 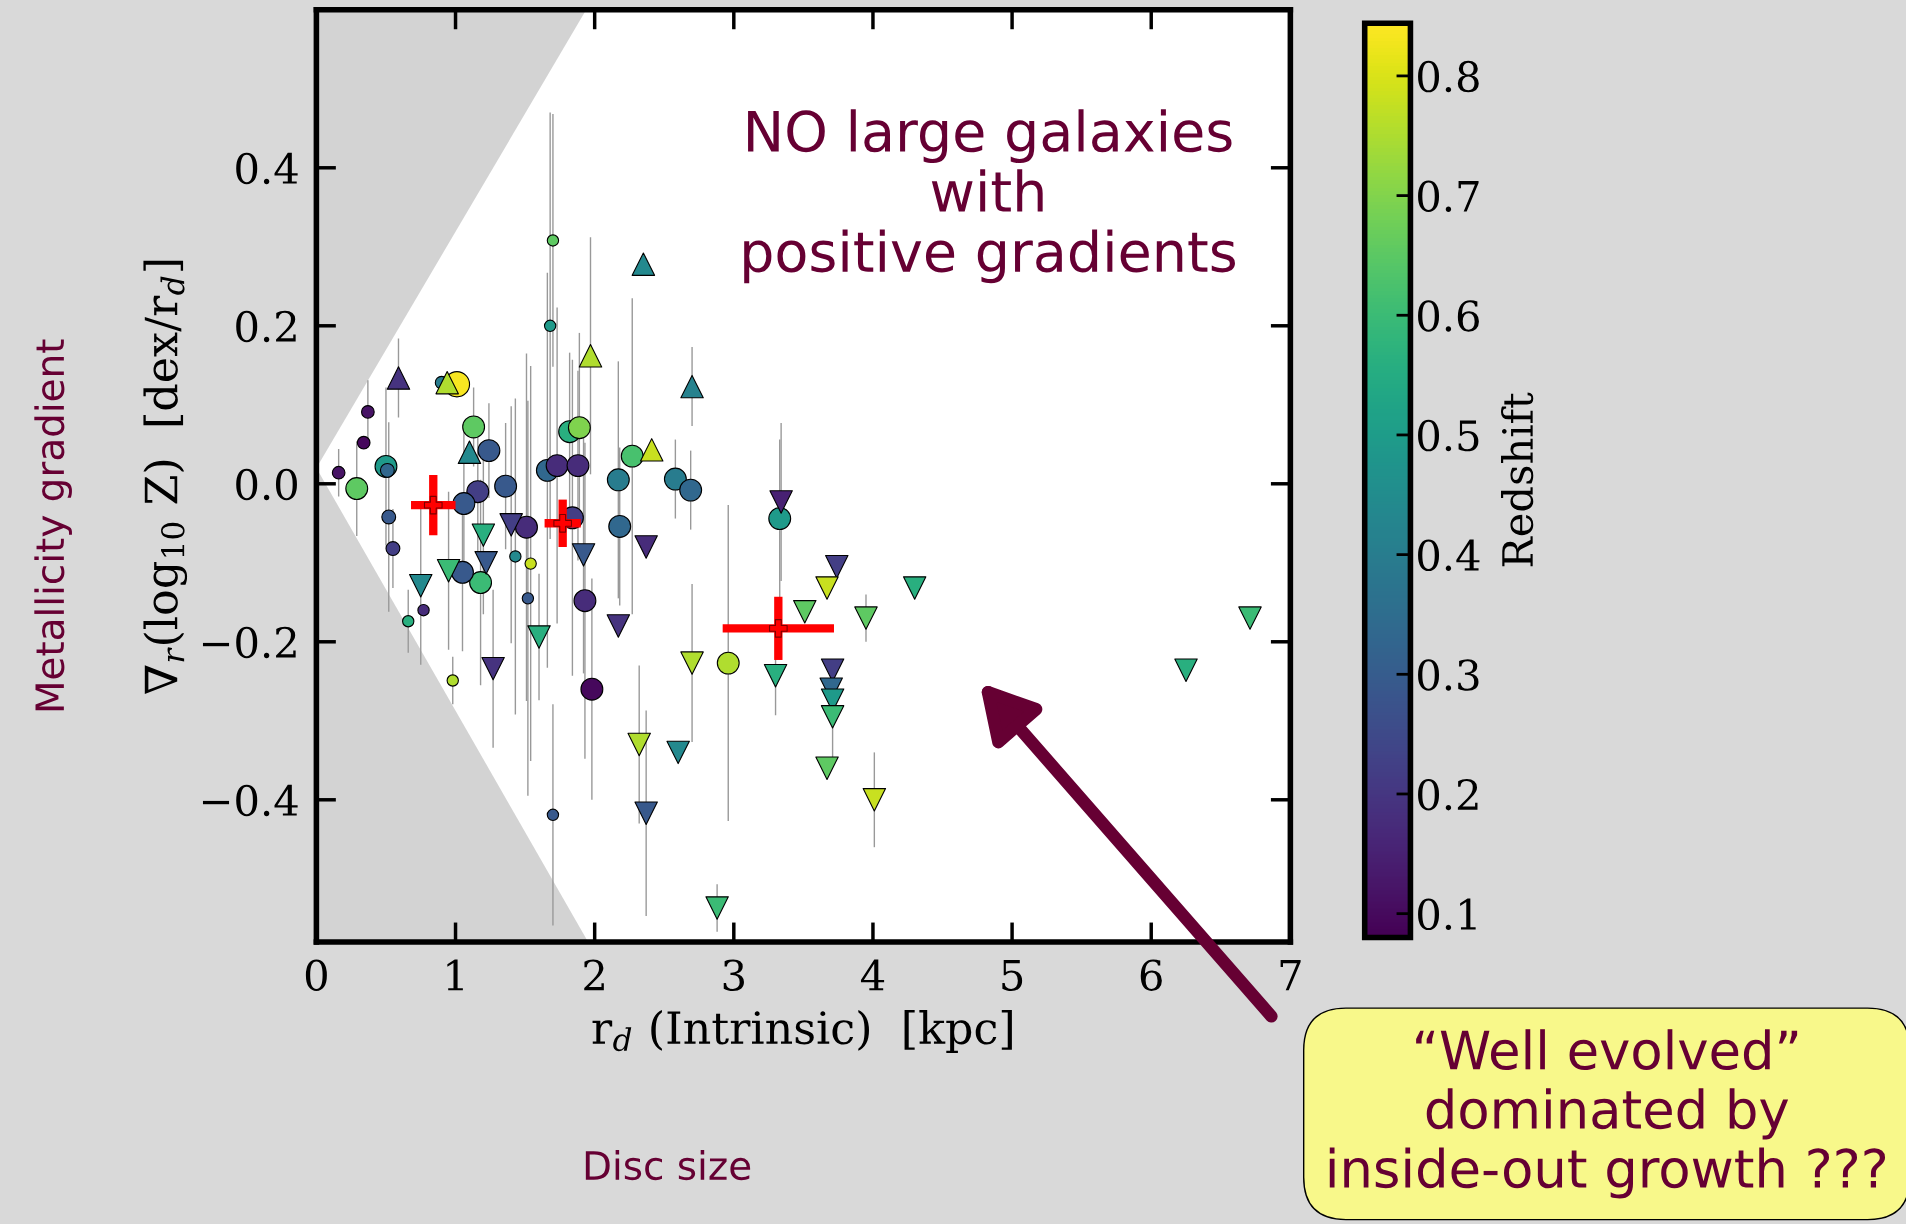 I want to click on y-tick-label: 0.2, so click(x=266, y=326).